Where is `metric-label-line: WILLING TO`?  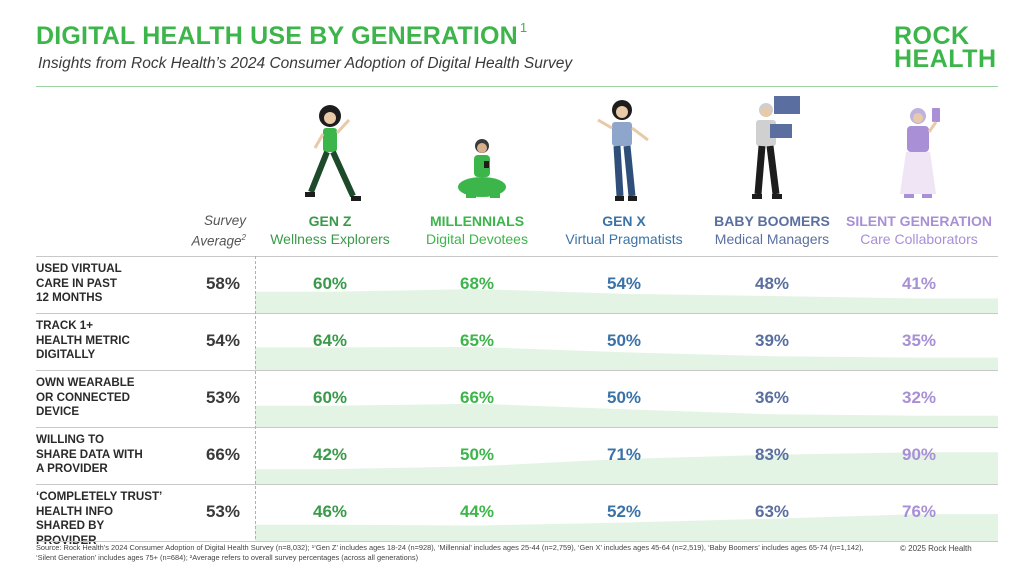
metric-label-line: WILLING TO is located at coordinates (70, 439).